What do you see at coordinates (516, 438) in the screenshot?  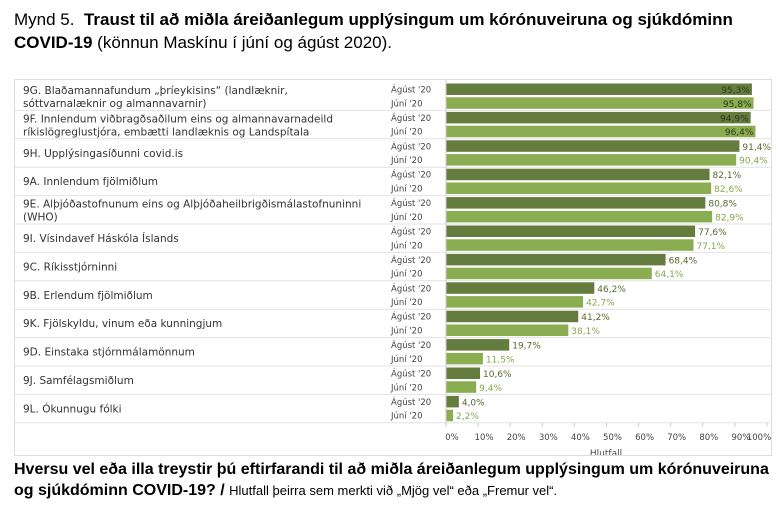 I see `x-tick-label: 20%` at bounding box center [516, 438].